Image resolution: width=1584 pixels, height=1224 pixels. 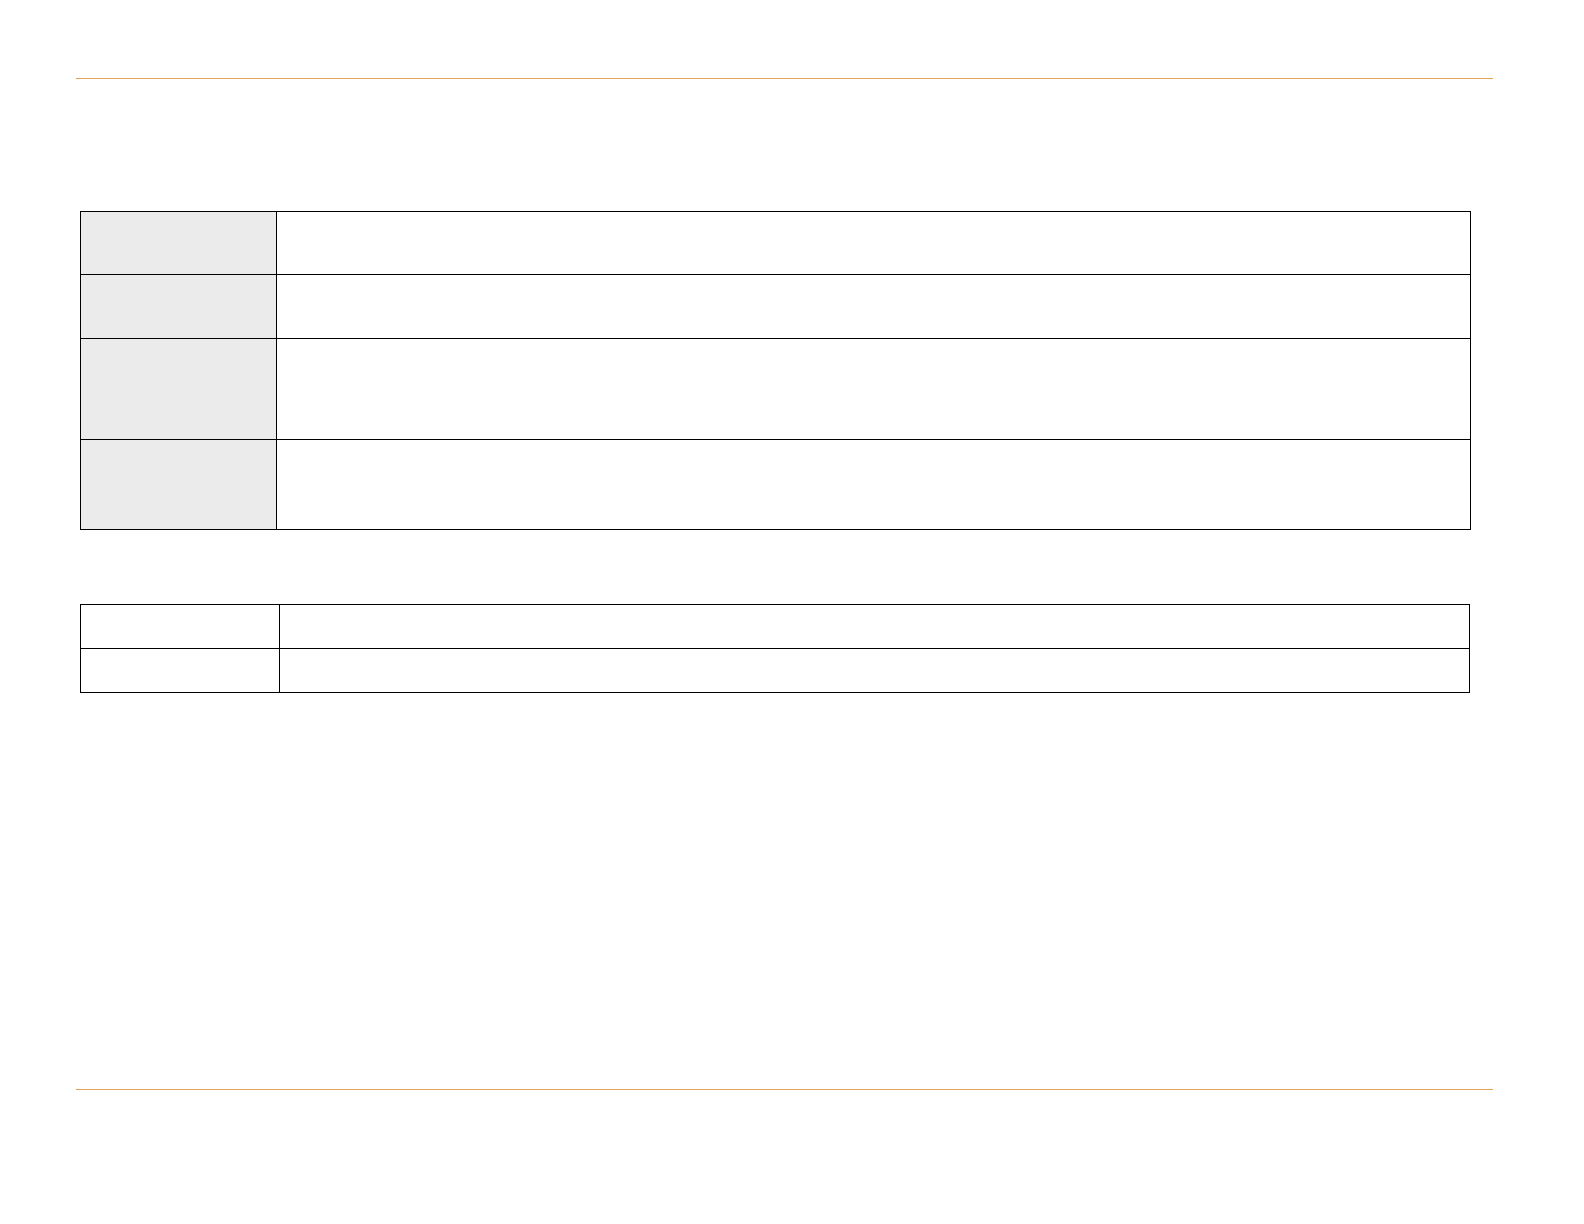 I want to click on secondary-table, so click(x=775, y=648).